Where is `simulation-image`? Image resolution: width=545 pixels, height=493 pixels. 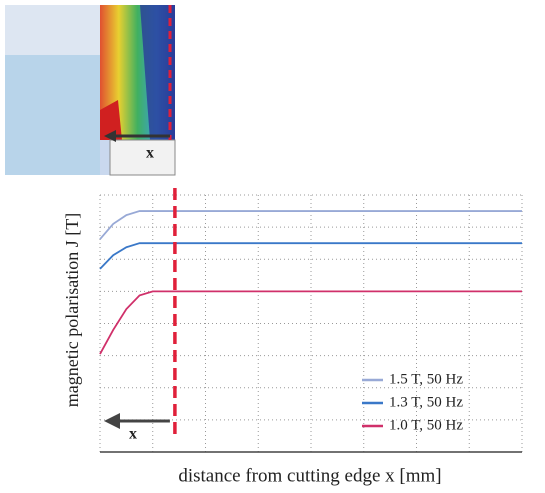 simulation-image is located at coordinates (90, 90).